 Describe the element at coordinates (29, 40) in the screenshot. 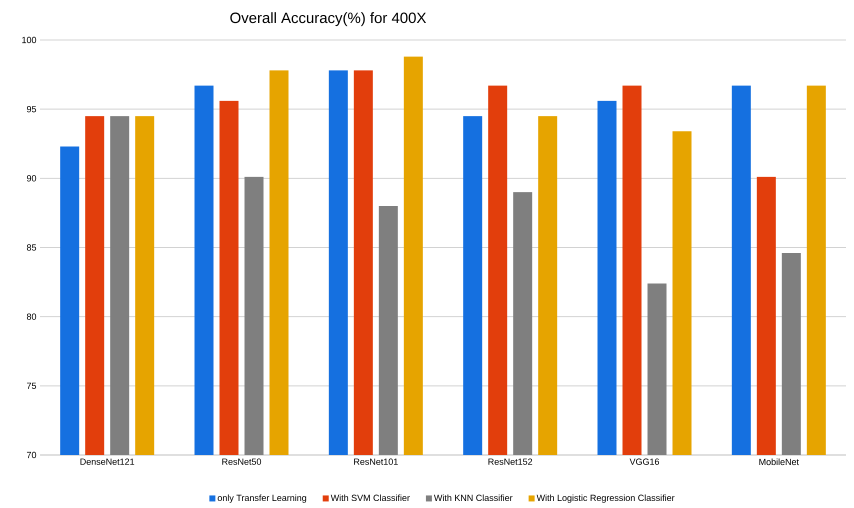

I see `y-tick-label: 100` at that location.